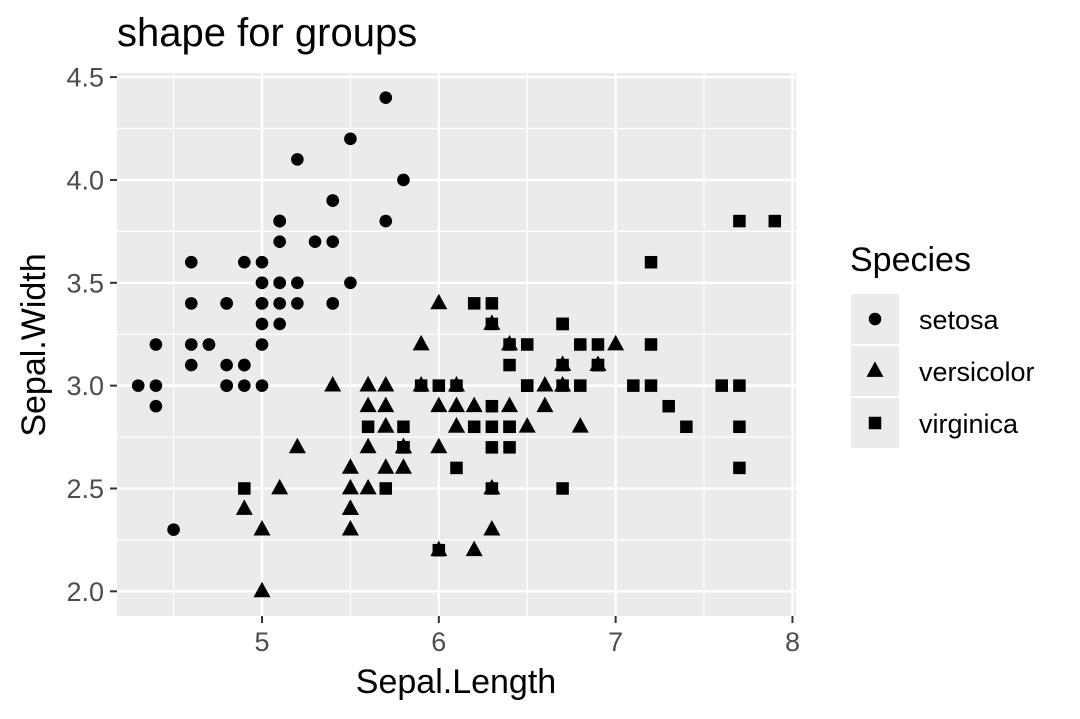  What do you see at coordinates (91, 335) in the screenshot?
I see `y-axis: 2.0 2.5 3.0 3.5 4.0 4.5` at bounding box center [91, 335].